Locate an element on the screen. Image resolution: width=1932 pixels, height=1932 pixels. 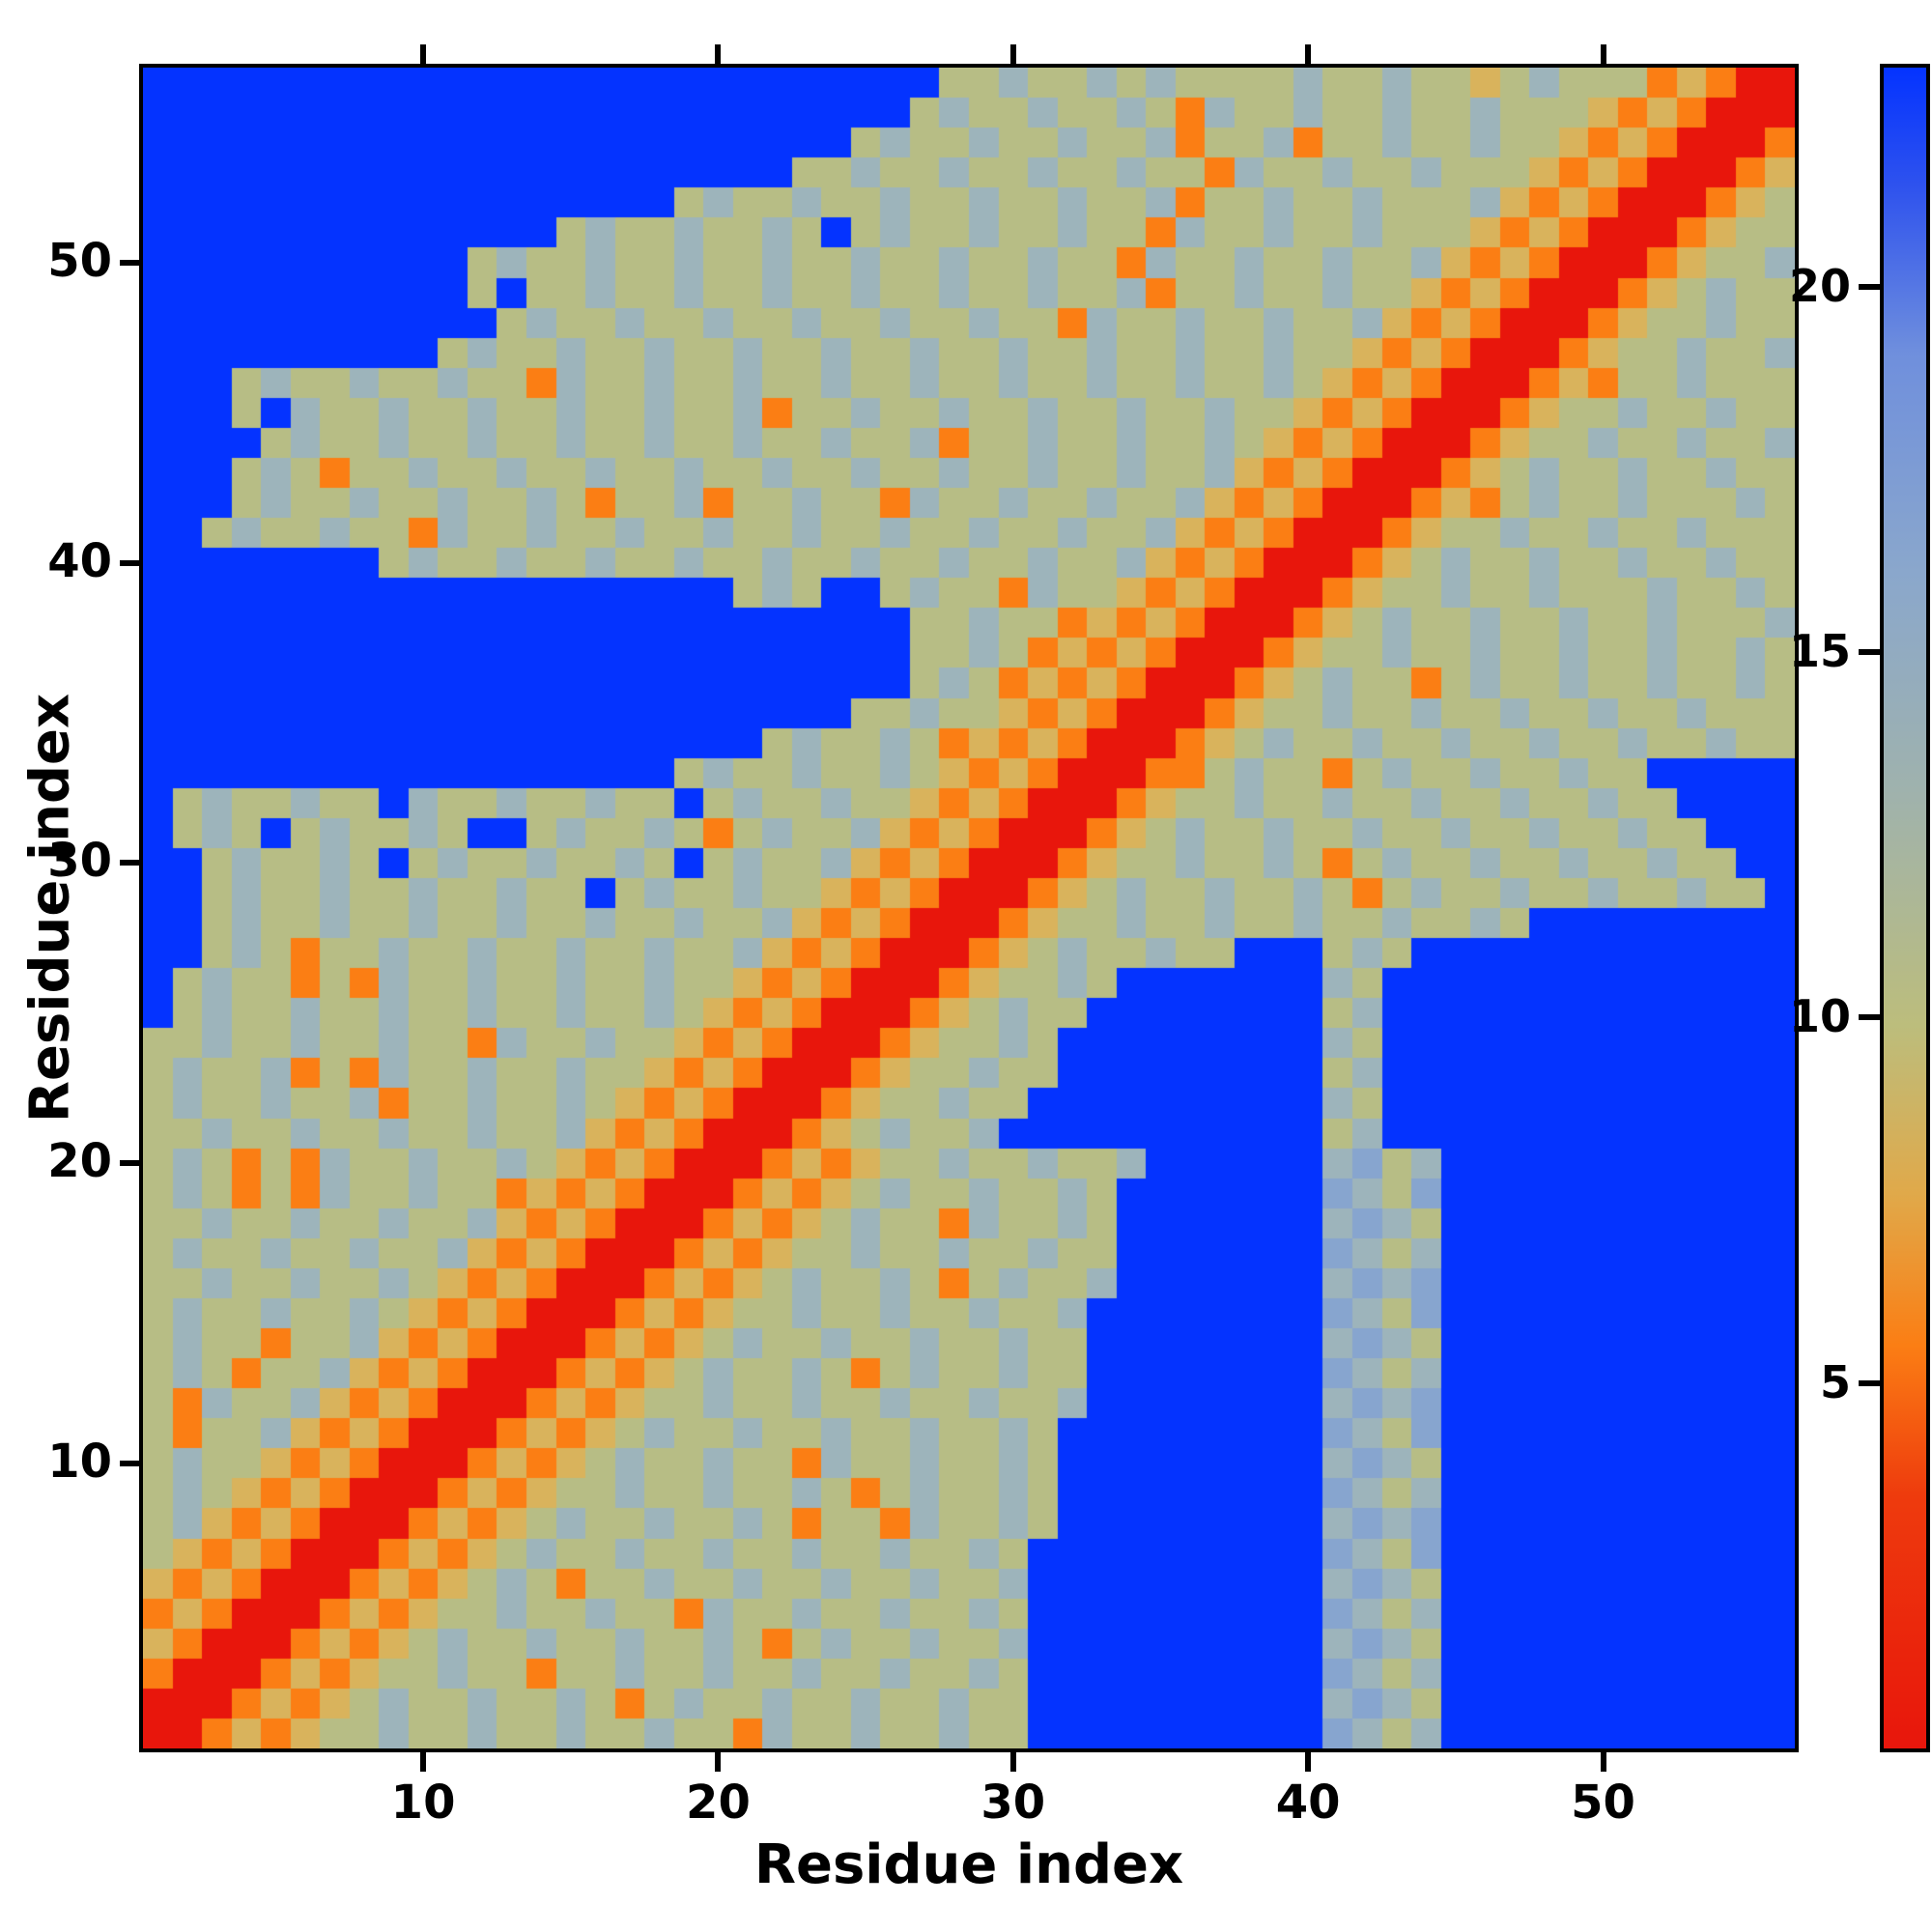
colorbar-tick-label: 15 is located at coordinates (1819, 651).